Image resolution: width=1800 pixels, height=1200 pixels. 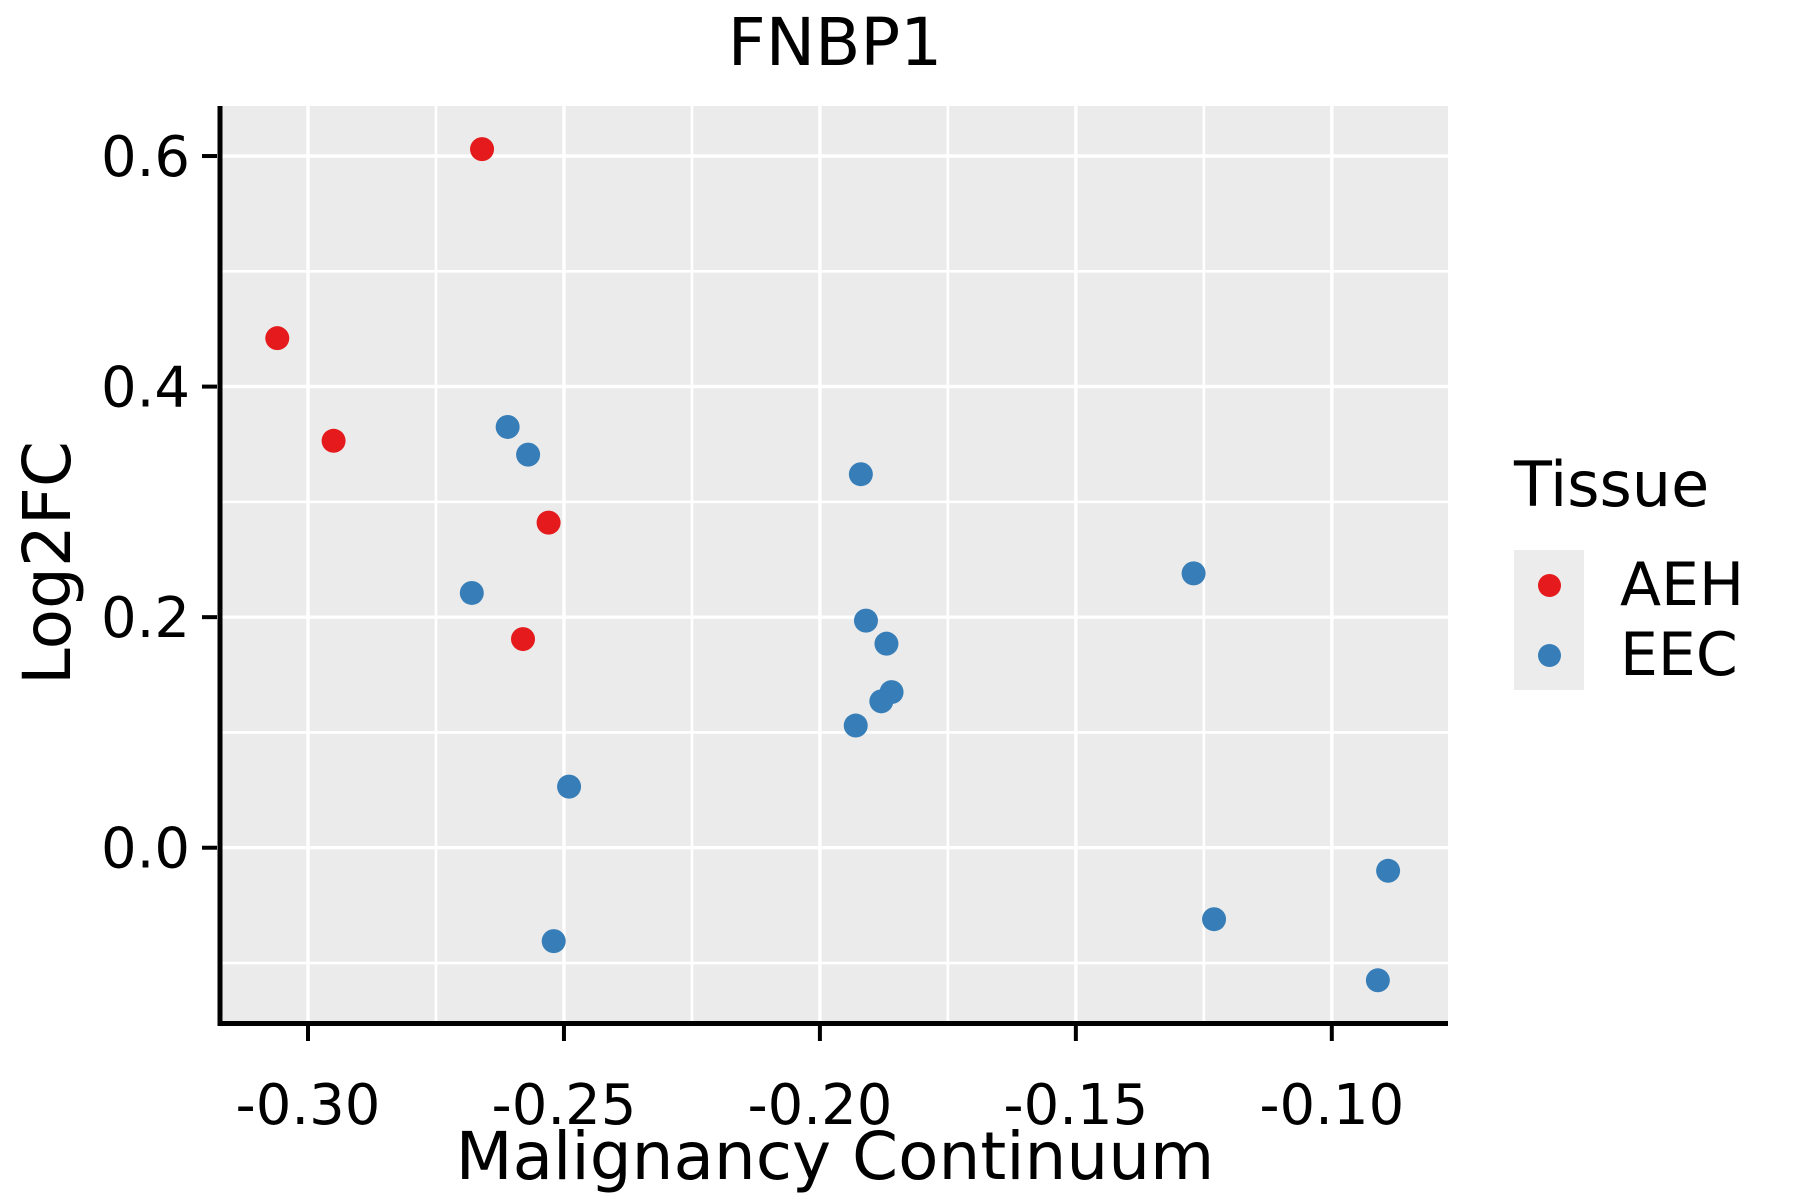 What do you see at coordinates (145, 388) in the screenshot?
I see `y-tick-label: 0.4` at bounding box center [145, 388].